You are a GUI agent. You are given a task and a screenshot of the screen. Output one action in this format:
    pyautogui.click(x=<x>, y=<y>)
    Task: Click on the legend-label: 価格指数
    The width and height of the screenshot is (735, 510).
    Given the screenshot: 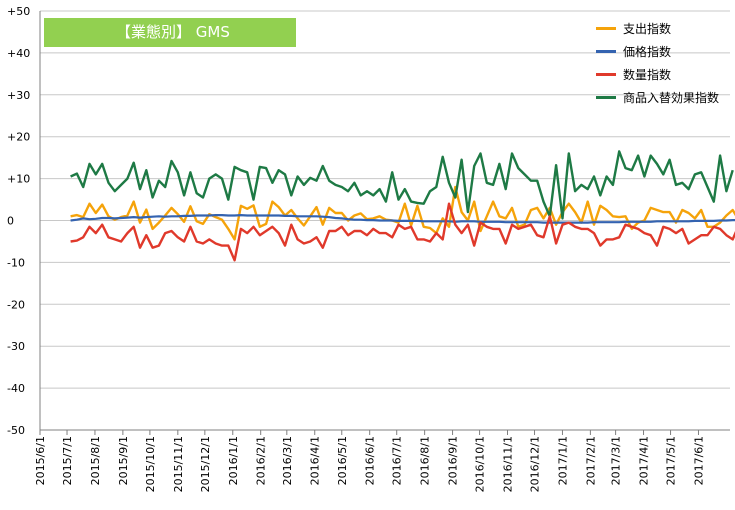 What is the action you would take?
    pyautogui.click(x=647, y=52)
    